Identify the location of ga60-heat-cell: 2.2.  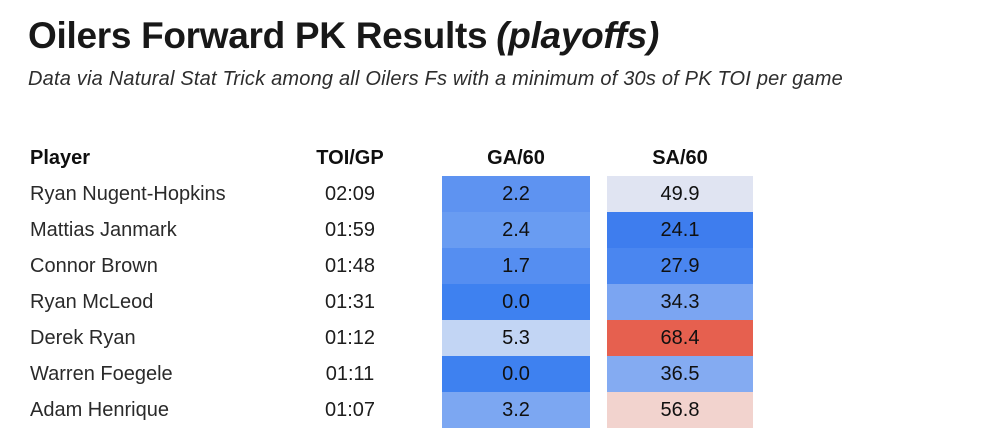
(516, 194).